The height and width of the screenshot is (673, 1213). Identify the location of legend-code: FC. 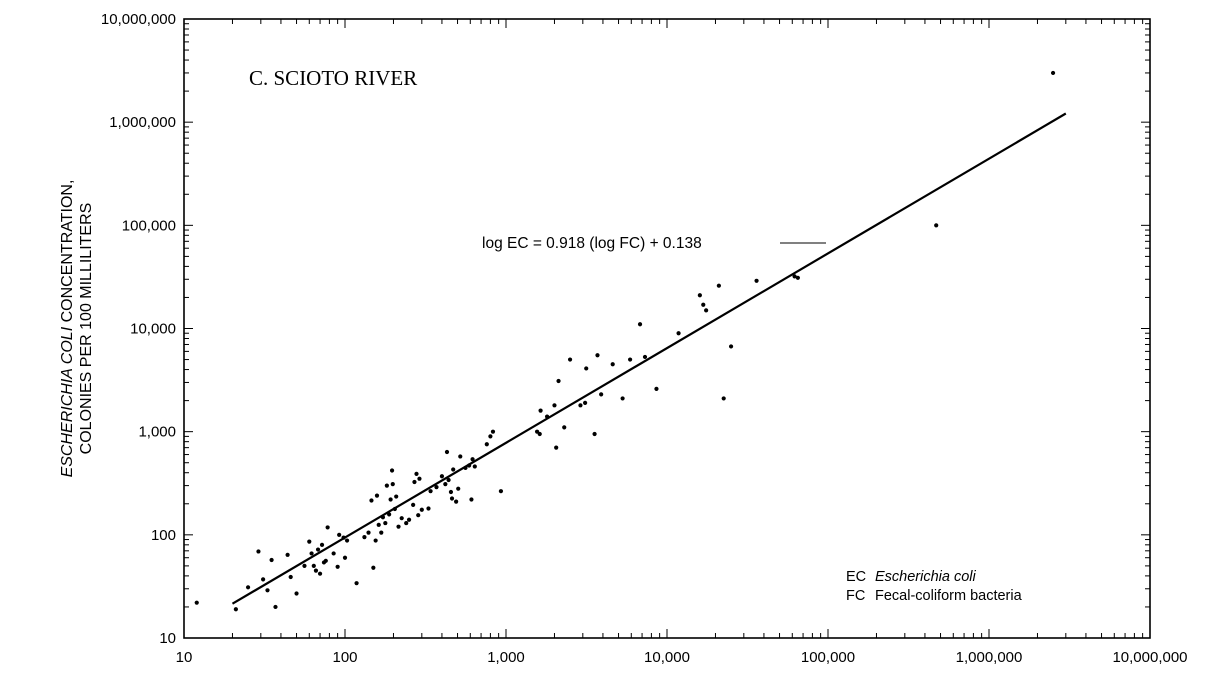
(855, 596).